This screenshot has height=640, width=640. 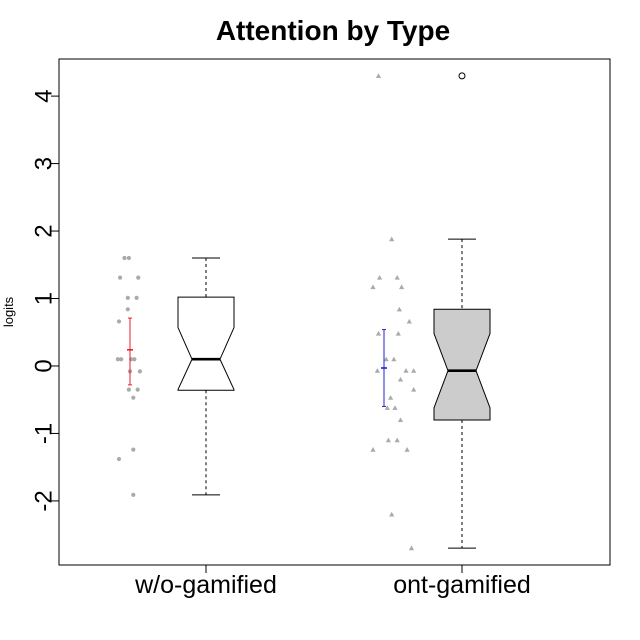 I want to click on chart-title: Attention by Type, so click(x=333, y=30).